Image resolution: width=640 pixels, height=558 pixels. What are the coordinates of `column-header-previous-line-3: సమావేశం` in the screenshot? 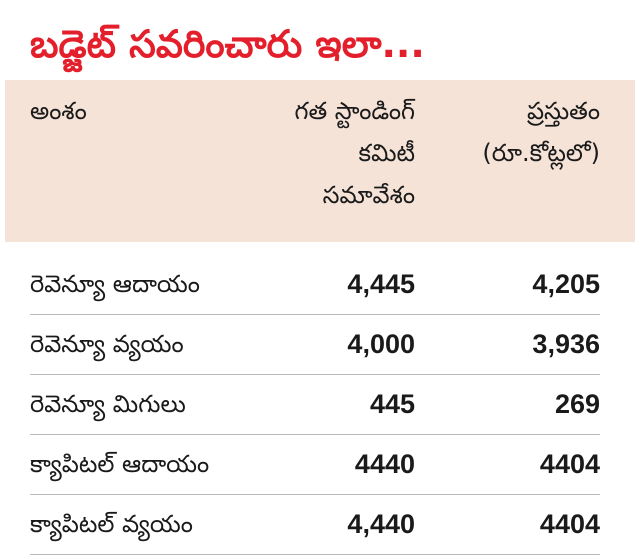 It's located at (368, 195).